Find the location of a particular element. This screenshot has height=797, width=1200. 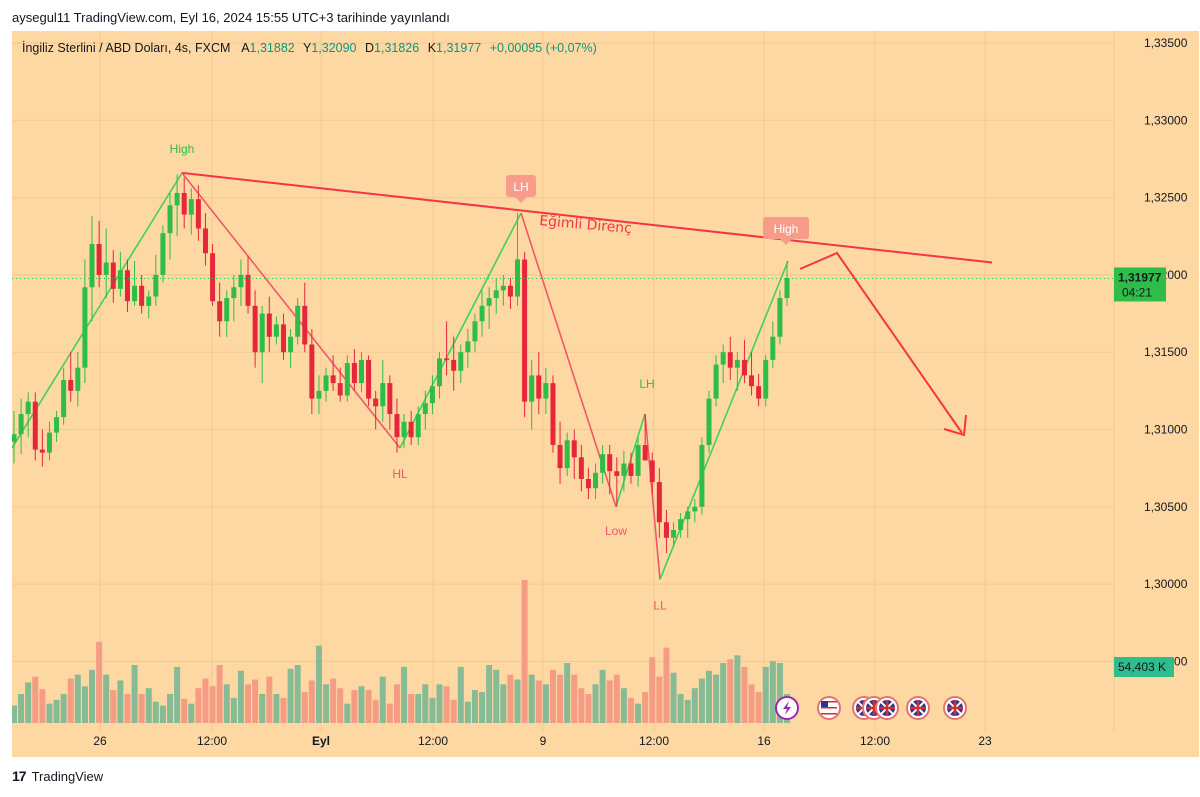

time-tick: 26 is located at coordinates (100, 741).